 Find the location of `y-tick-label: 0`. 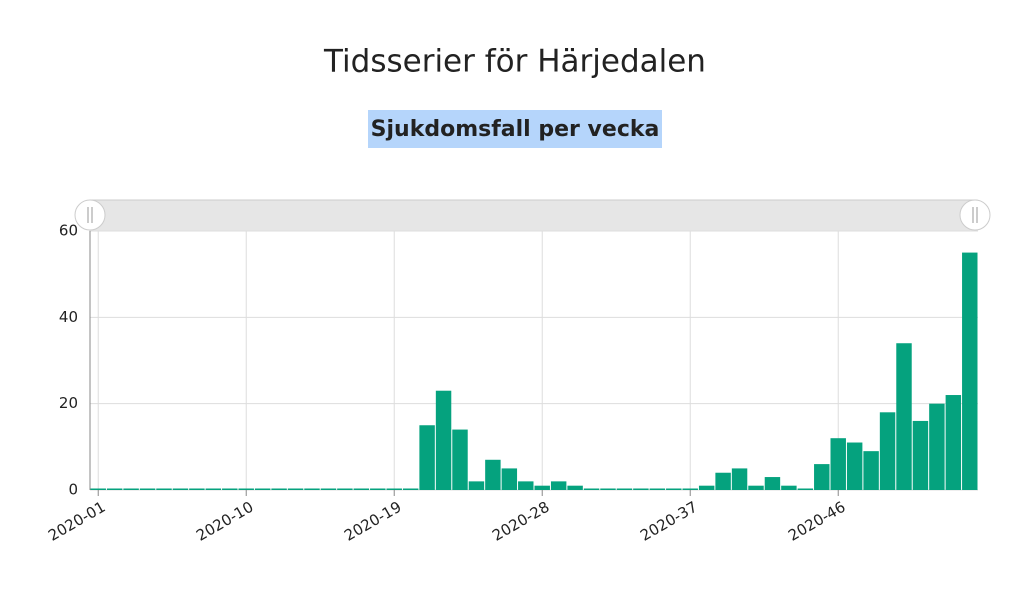

y-tick-label: 0 is located at coordinates (73, 490).